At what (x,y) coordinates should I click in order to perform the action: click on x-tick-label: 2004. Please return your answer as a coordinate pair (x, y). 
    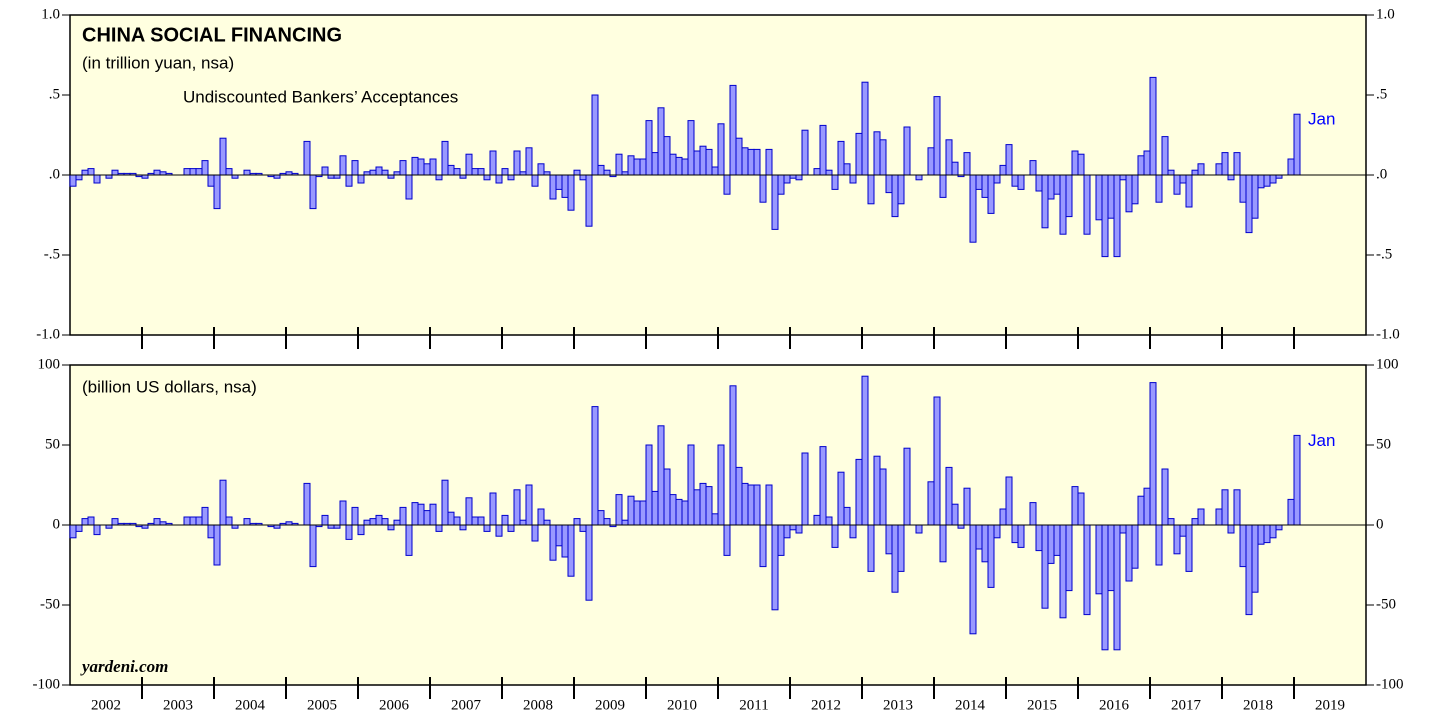
    Looking at the image, I should click on (250, 705).